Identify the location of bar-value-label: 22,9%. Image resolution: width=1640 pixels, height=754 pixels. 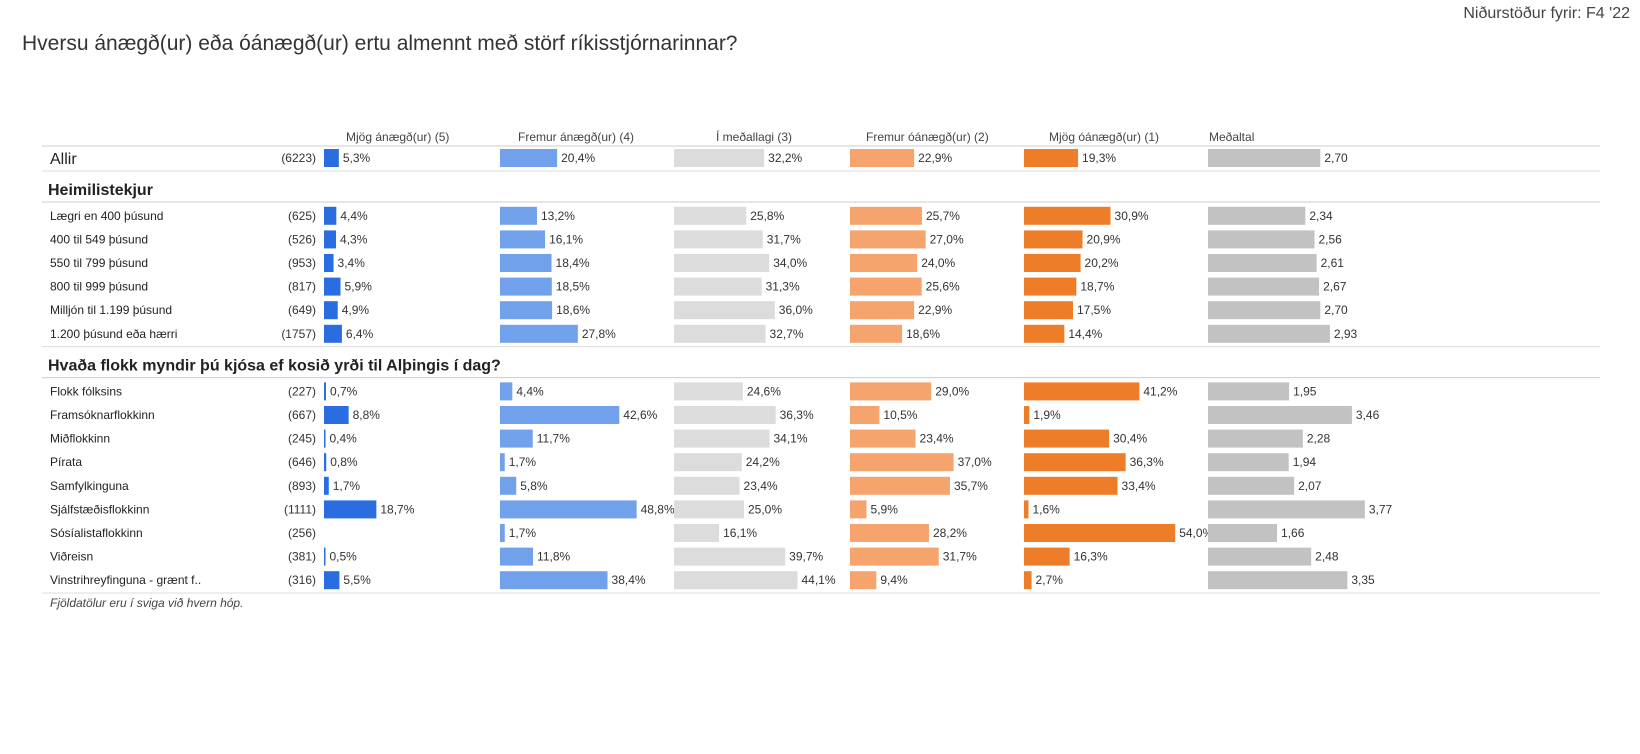
(935, 310).